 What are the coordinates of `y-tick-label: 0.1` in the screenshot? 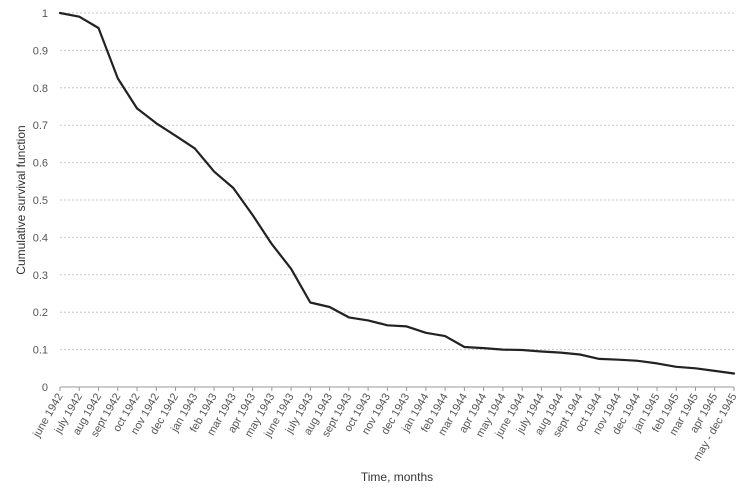 It's located at (40, 351).